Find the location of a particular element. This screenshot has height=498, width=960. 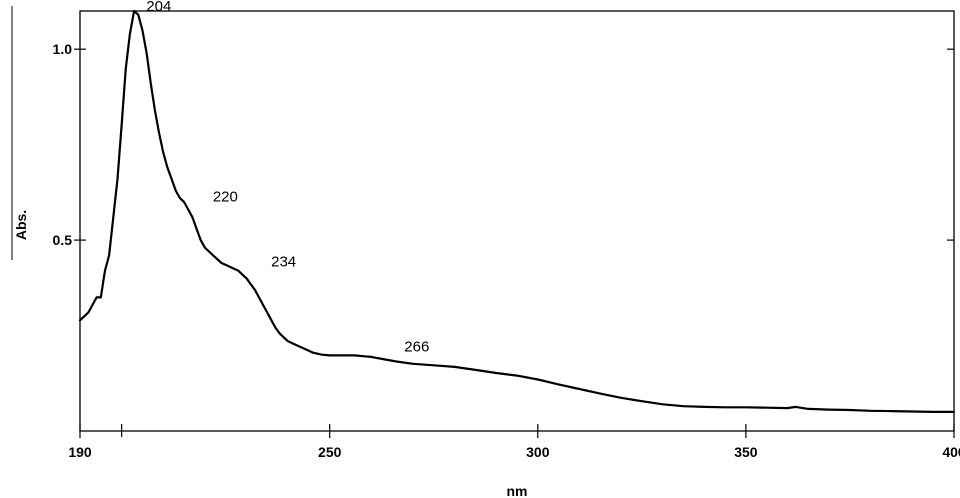

y-axis-title: Abs. is located at coordinates (21, 225).